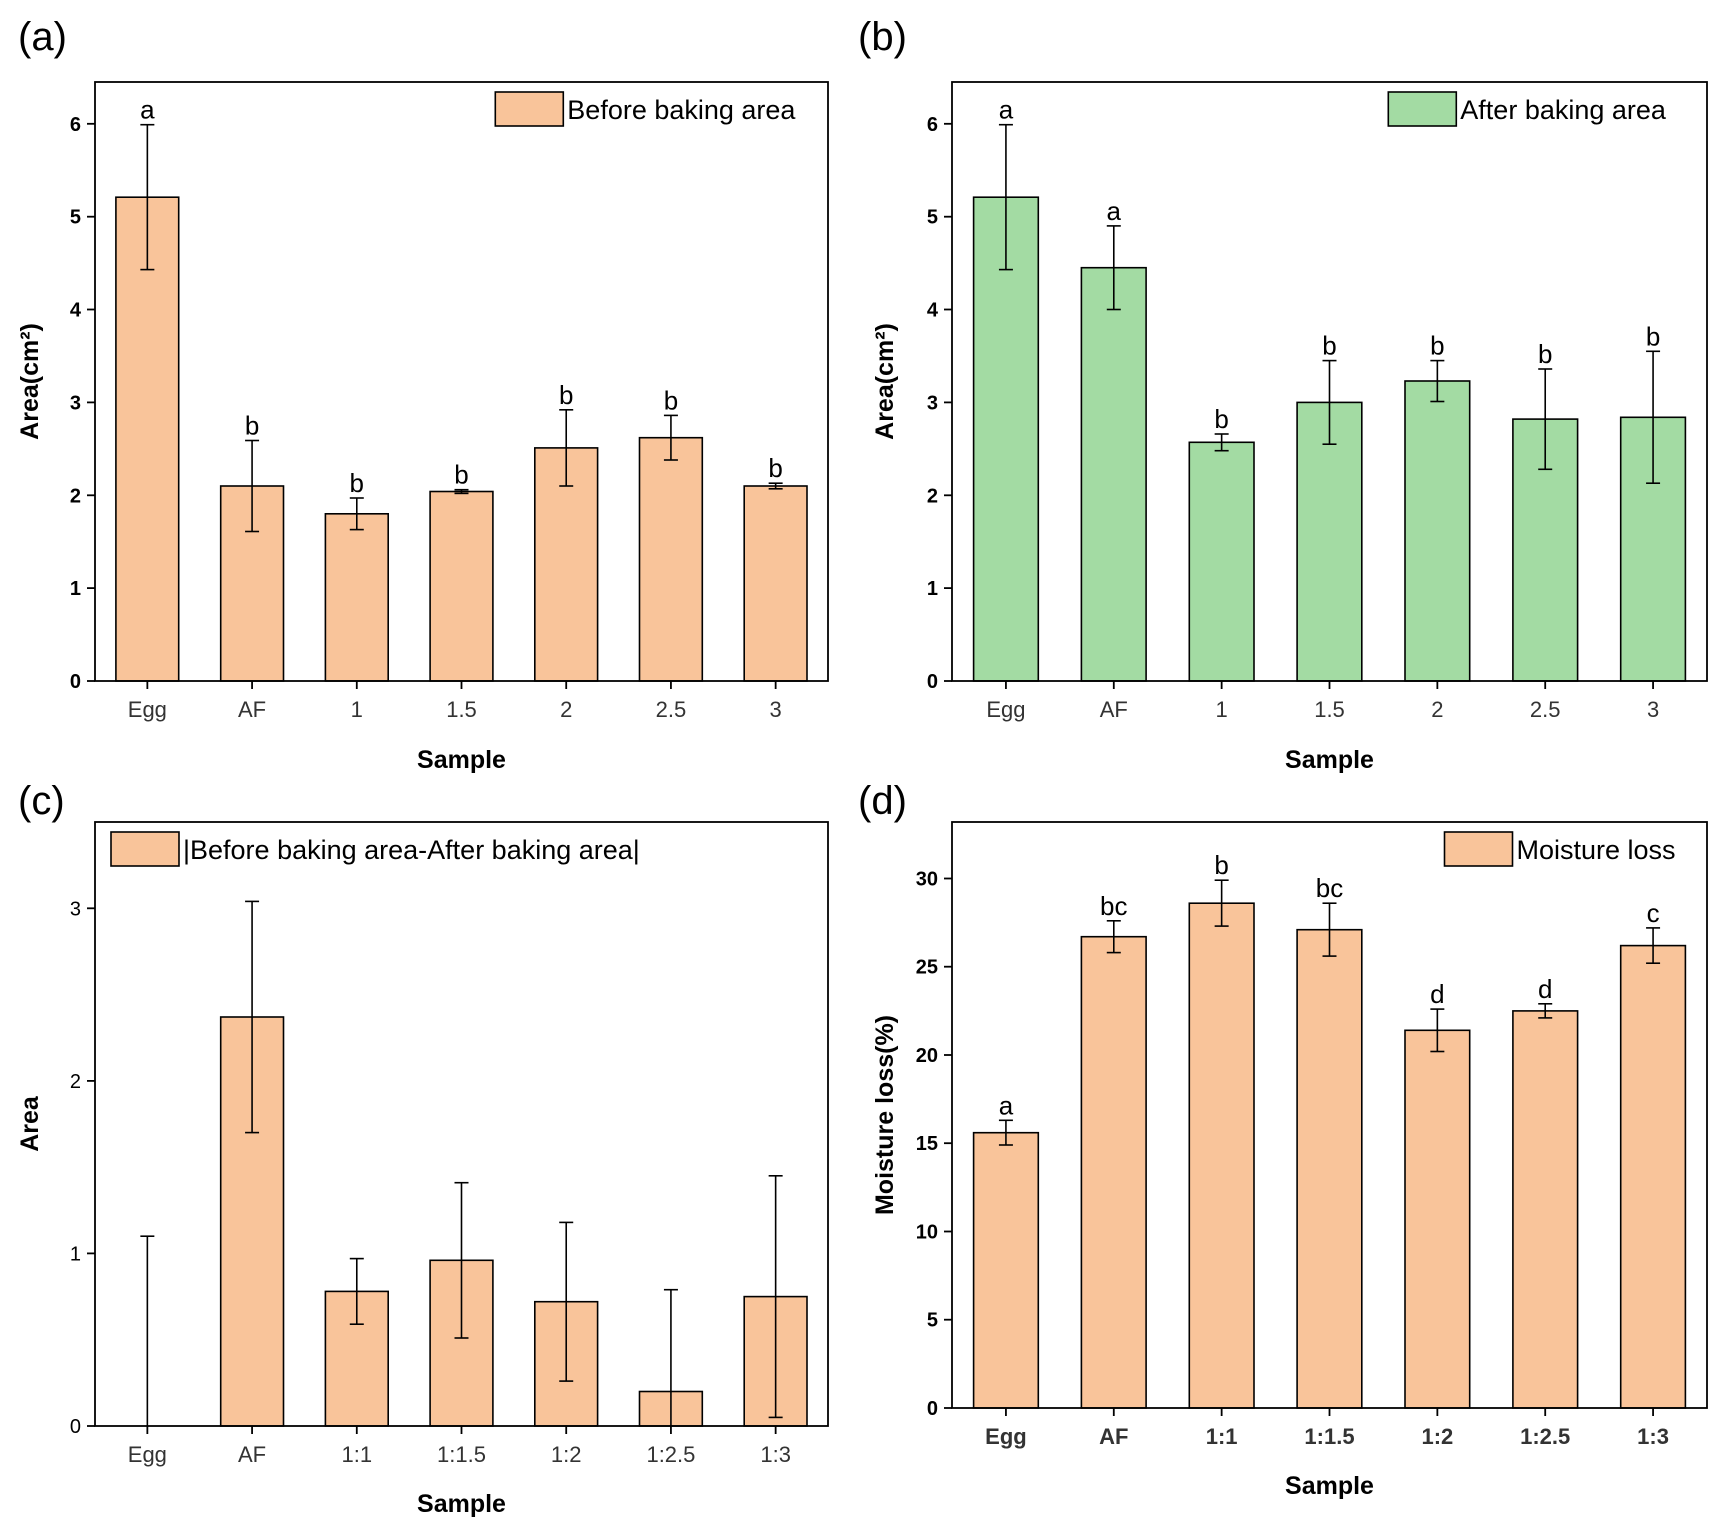 This screenshot has width=1714, height=1538. Describe the element at coordinates (671, 559) in the screenshot. I see `bar-2.5` at that location.